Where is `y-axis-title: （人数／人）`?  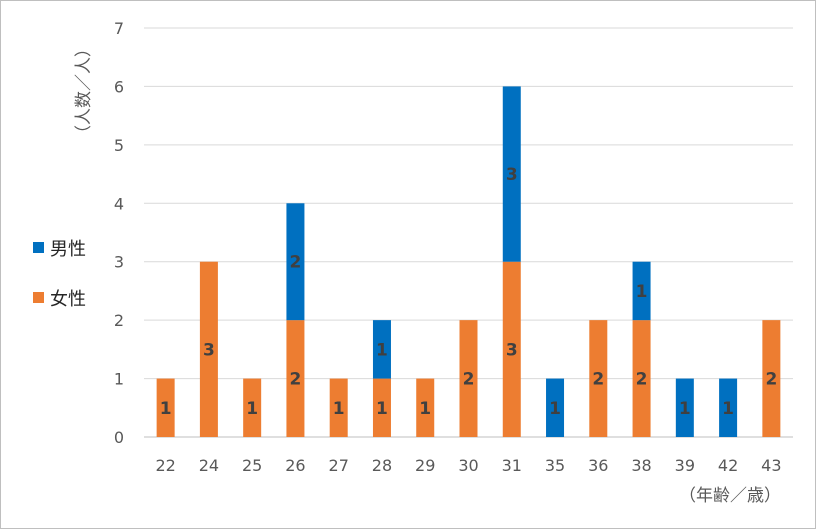 y-axis-title: （人数／人） is located at coordinates (84, 91).